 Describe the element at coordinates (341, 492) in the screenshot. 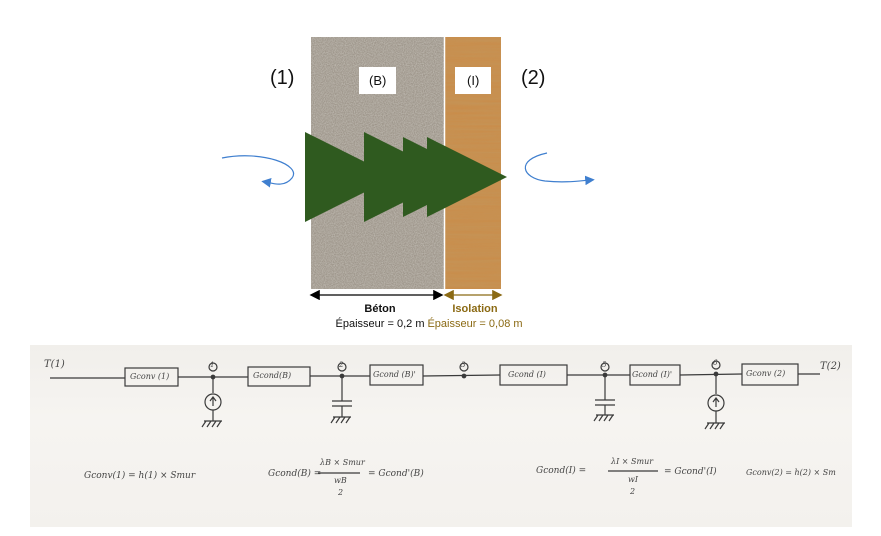

I see `formula-gcondB-den2: 2` at that location.